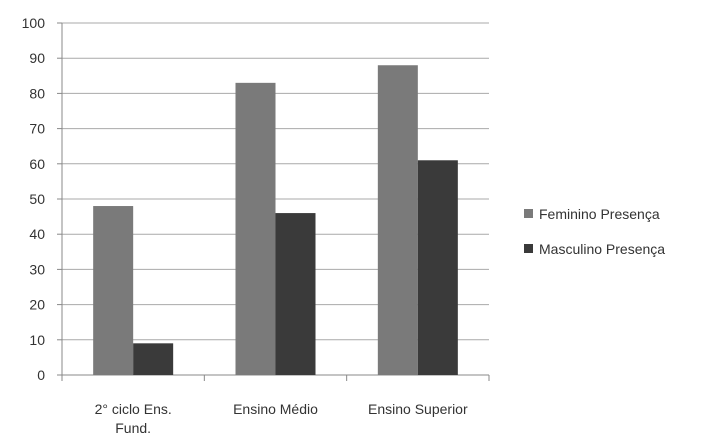 This screenshot has height=441, width=702. What do you see at coordinates (41, 375) in the screenshot?
I see `y-tick-label: 0` at bounding box center [41, 375].